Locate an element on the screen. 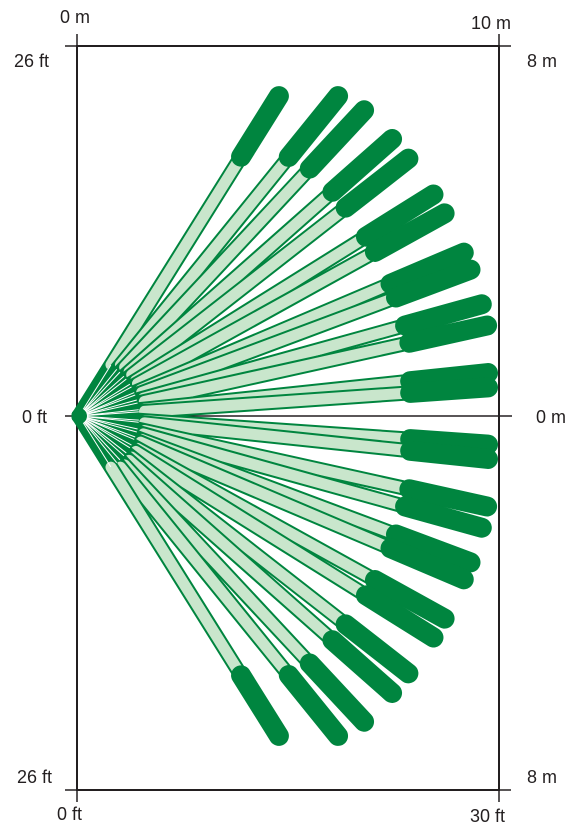 Image resolution: width=585 pixels, height=828 pixels. label-right-mid-m: 0 m is located at coordinates (551, 417).